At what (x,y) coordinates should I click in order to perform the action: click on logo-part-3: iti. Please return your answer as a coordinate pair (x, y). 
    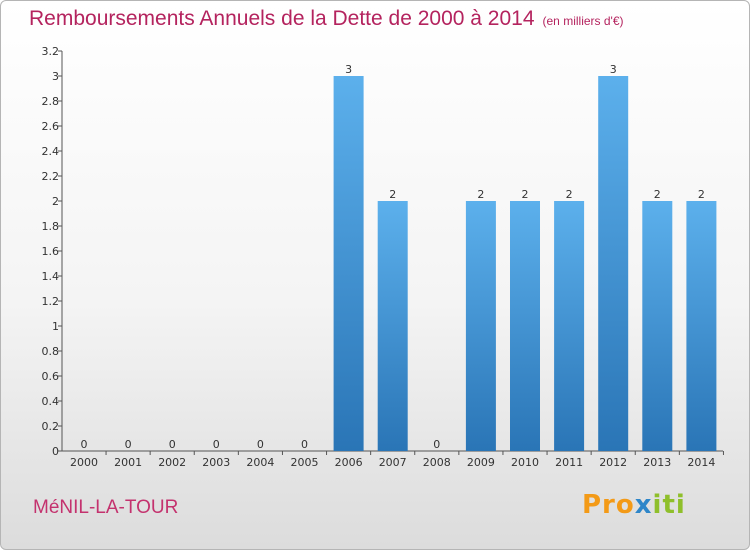
    Looking at the image, I should click on (669, 505).